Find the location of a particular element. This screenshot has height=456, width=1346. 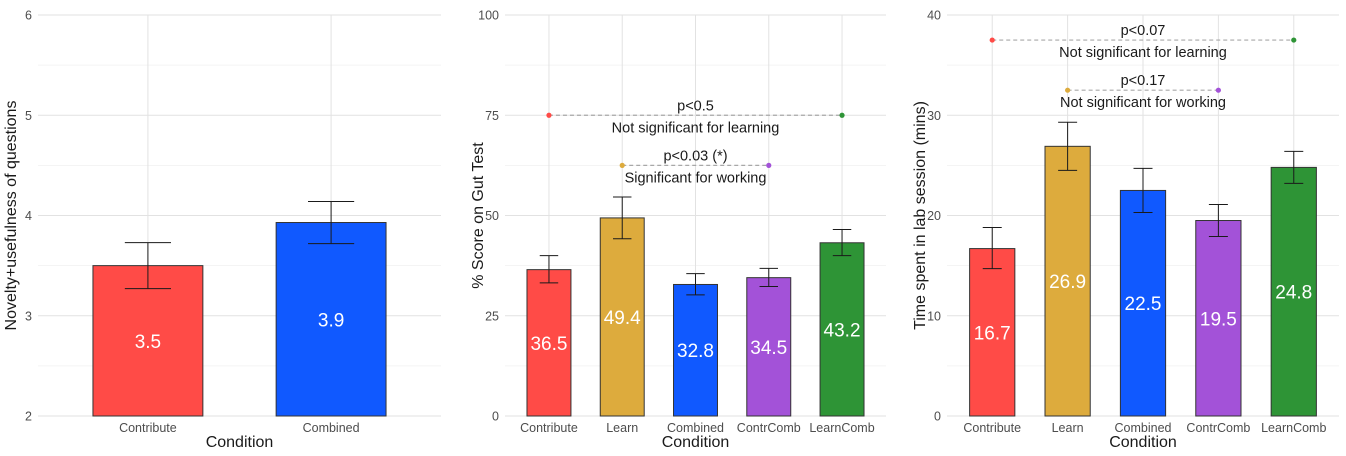

y-tick-label: 4 is located at coordinates (28, 216).